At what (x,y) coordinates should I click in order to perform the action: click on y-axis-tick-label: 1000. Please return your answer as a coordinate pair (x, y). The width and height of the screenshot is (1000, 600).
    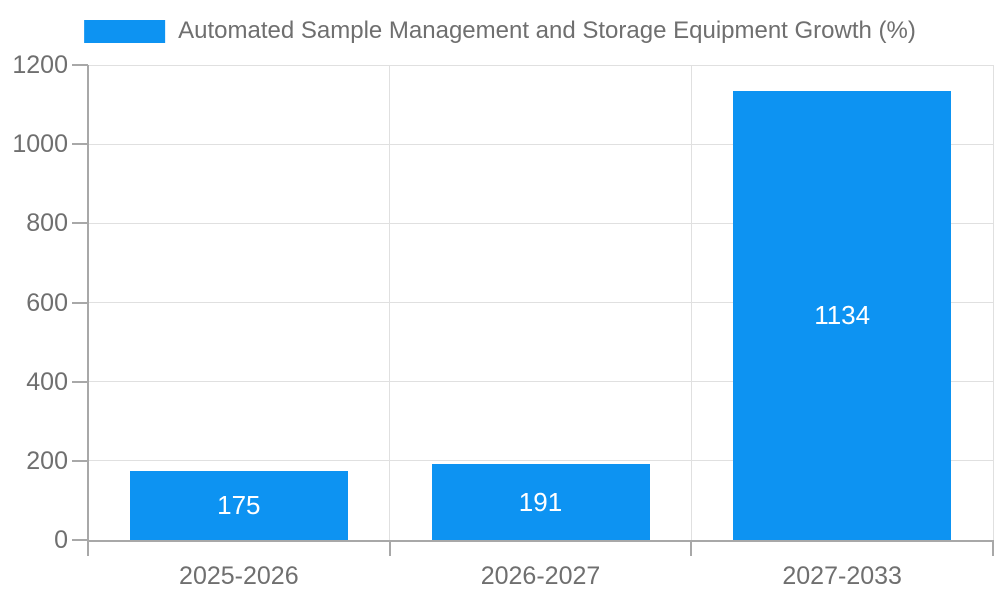
    Looking at the image, I should click on (40, 144).